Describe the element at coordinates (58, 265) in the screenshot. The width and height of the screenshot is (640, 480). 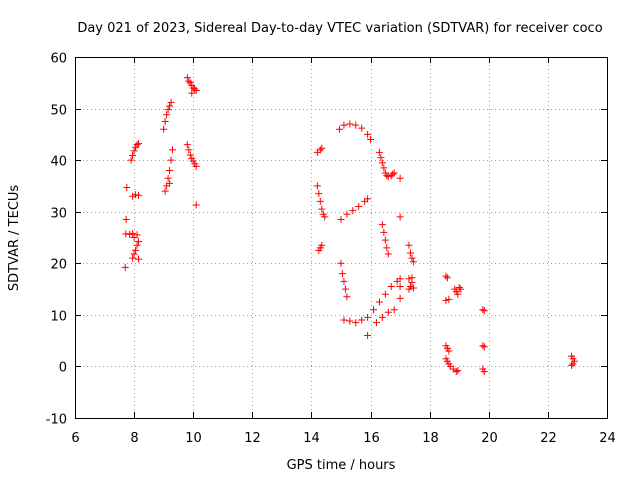
I see `y-tick-label: 20` at that location.